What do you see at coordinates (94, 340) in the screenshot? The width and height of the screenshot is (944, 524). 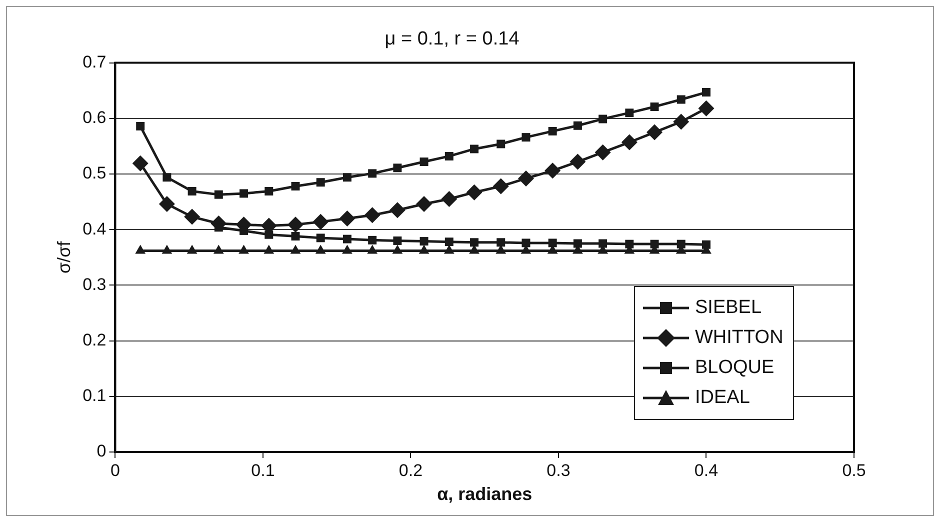 I see `y-tick-label: 0.2` at bounding box center [94, 340].